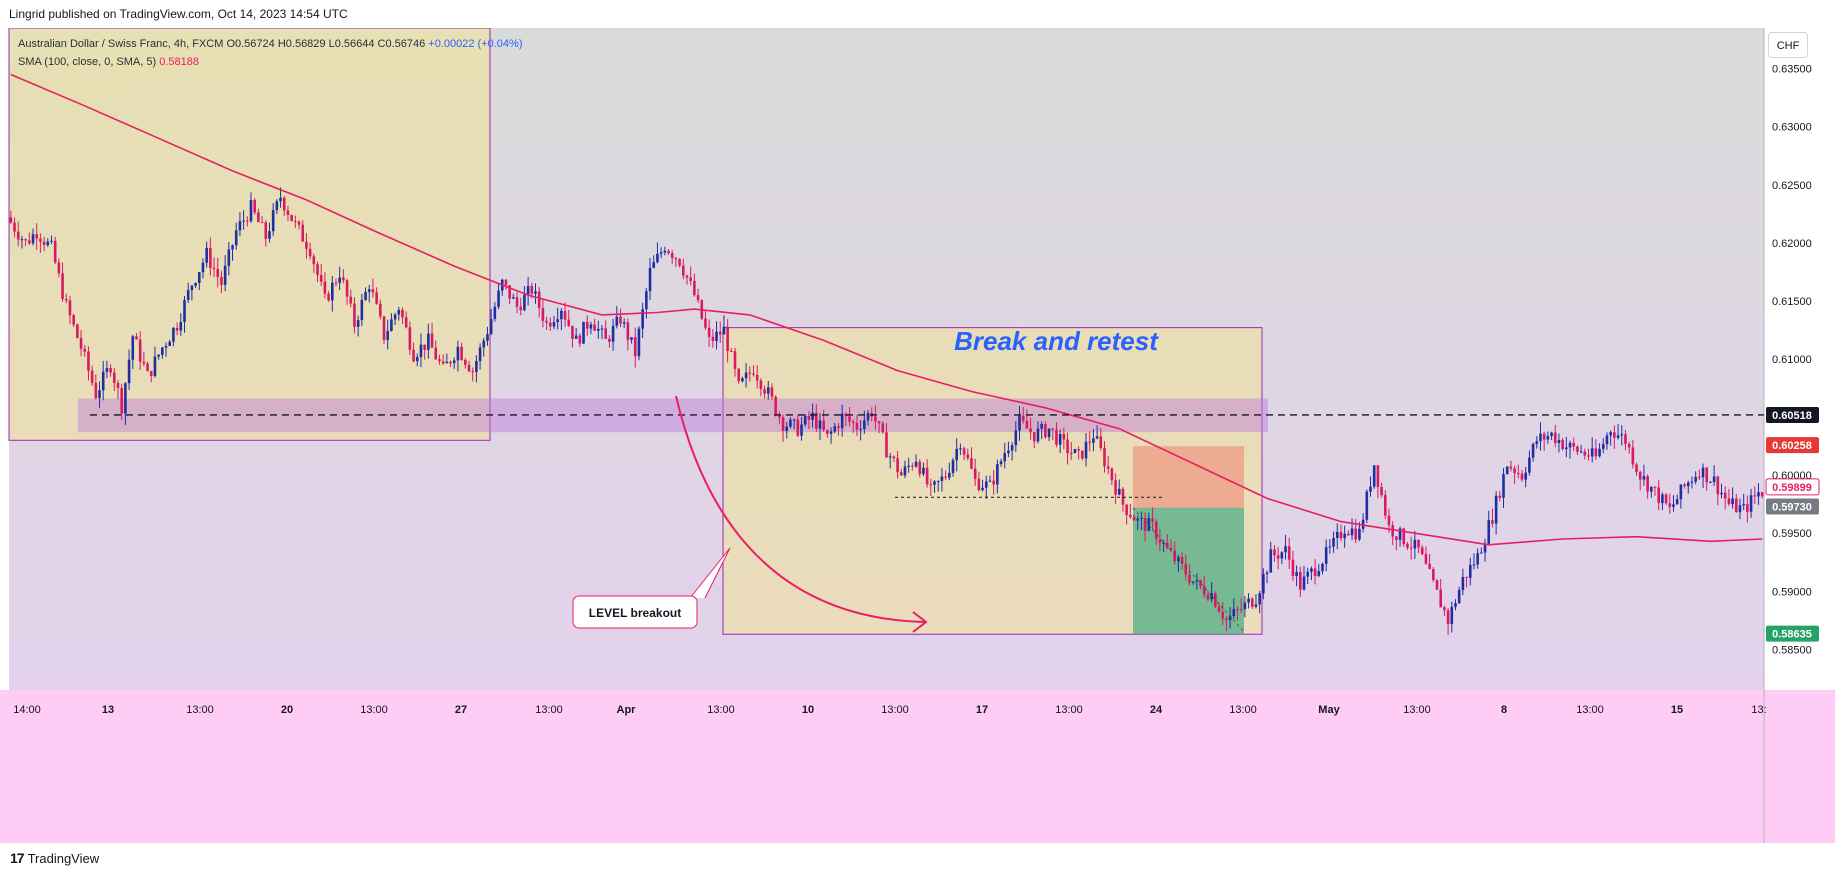 This screenshot has width=1835, height=871. I want to click on x-tick-label: 20, so click(287, 710).